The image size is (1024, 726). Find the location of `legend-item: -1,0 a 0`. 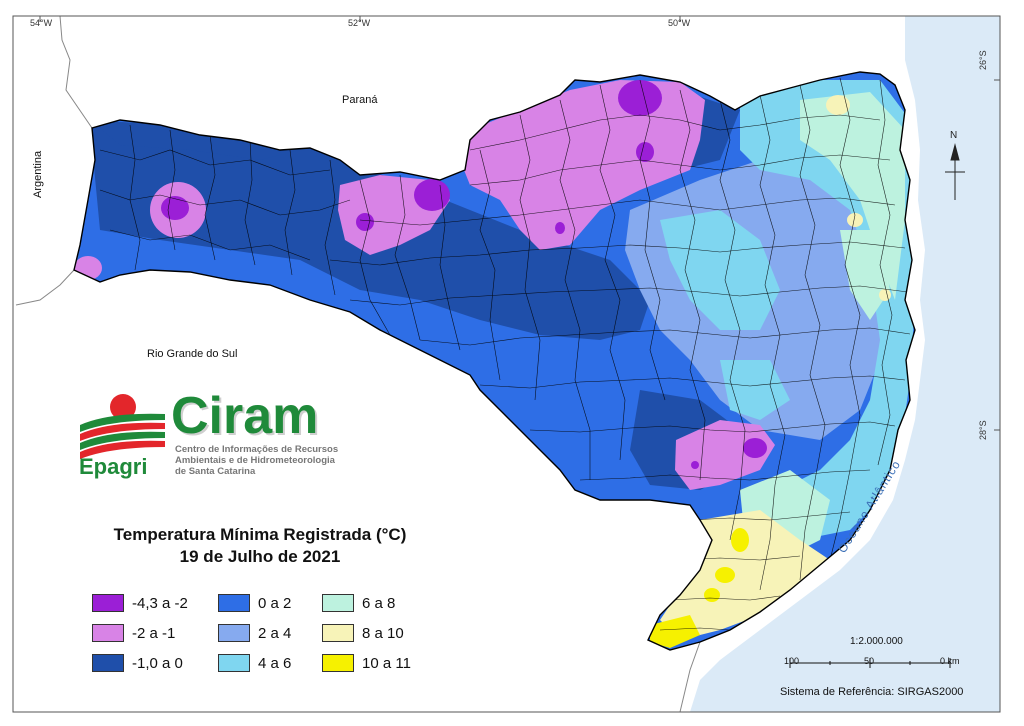

legend-item: -1,0 a 0 is located at coordinates (137, 663).